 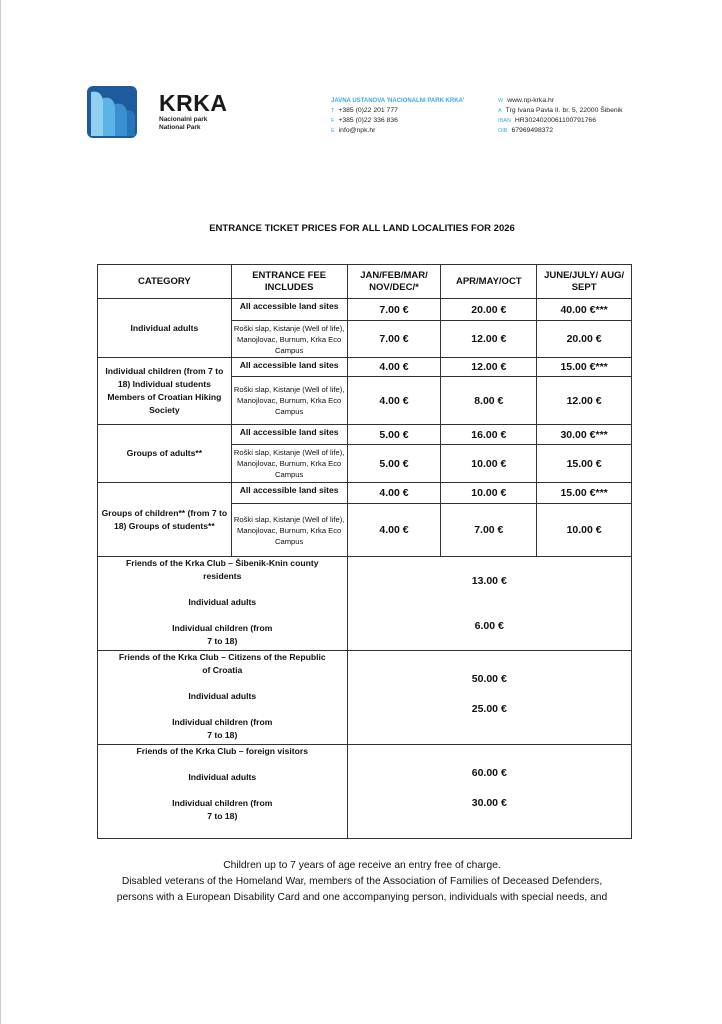 What do you see at coordinates (357, 130) in the screenshot?
I see `email-link: info@npk.hr` at bounding box center [357, 130].